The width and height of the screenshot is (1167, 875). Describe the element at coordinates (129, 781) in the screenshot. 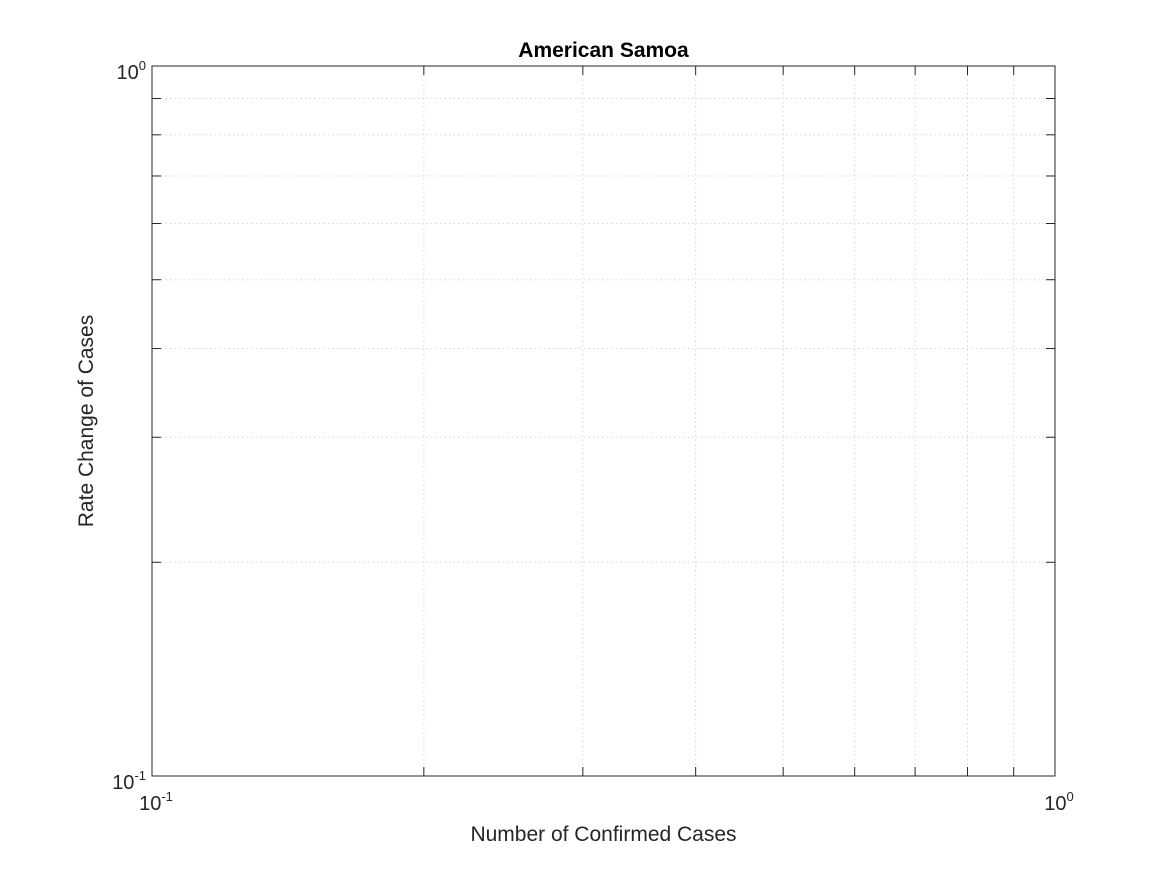

I see `y-tick-label: 10⁻¹` at that location.